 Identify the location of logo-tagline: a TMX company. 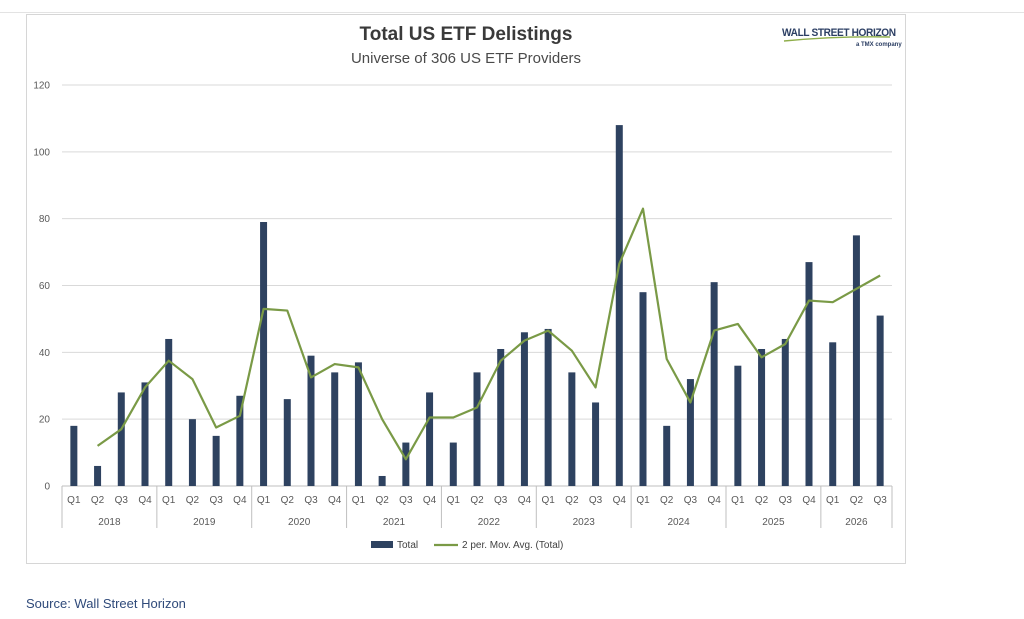
(879, 45).